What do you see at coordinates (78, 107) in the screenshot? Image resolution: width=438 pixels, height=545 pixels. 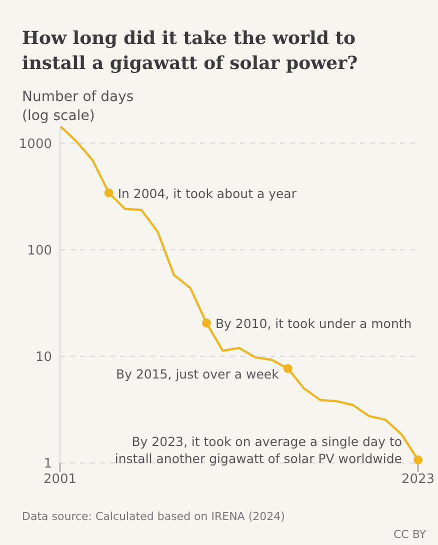 I see `y-axis-title: Number of days (log scale)` at bounding box center [78, 107].